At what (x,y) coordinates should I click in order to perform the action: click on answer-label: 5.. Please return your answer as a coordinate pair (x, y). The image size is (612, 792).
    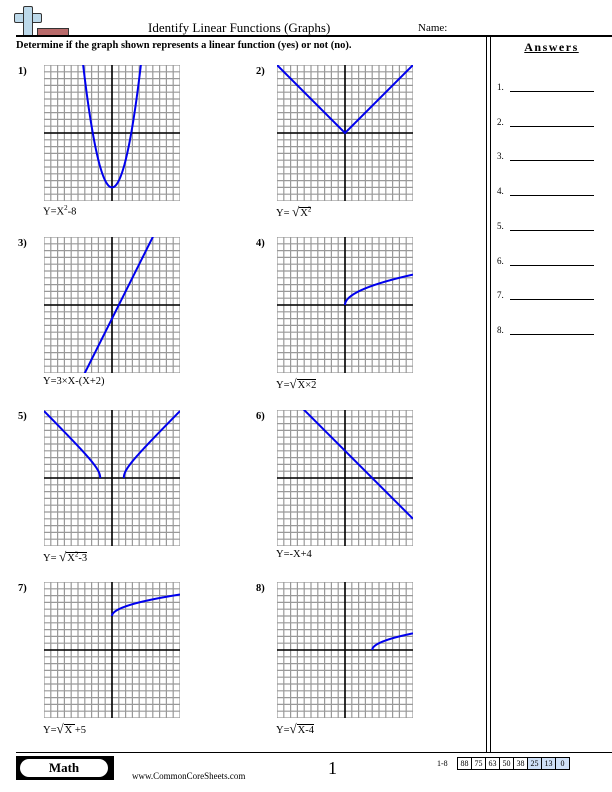
    Looking at the image, I should click on (500, 225).